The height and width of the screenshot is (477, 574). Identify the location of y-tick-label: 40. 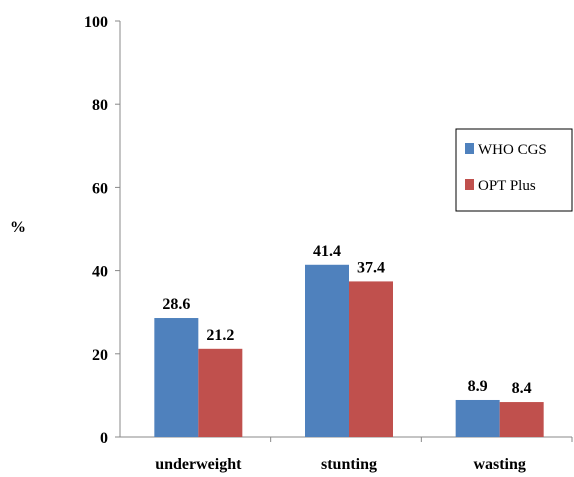
(100, 272).